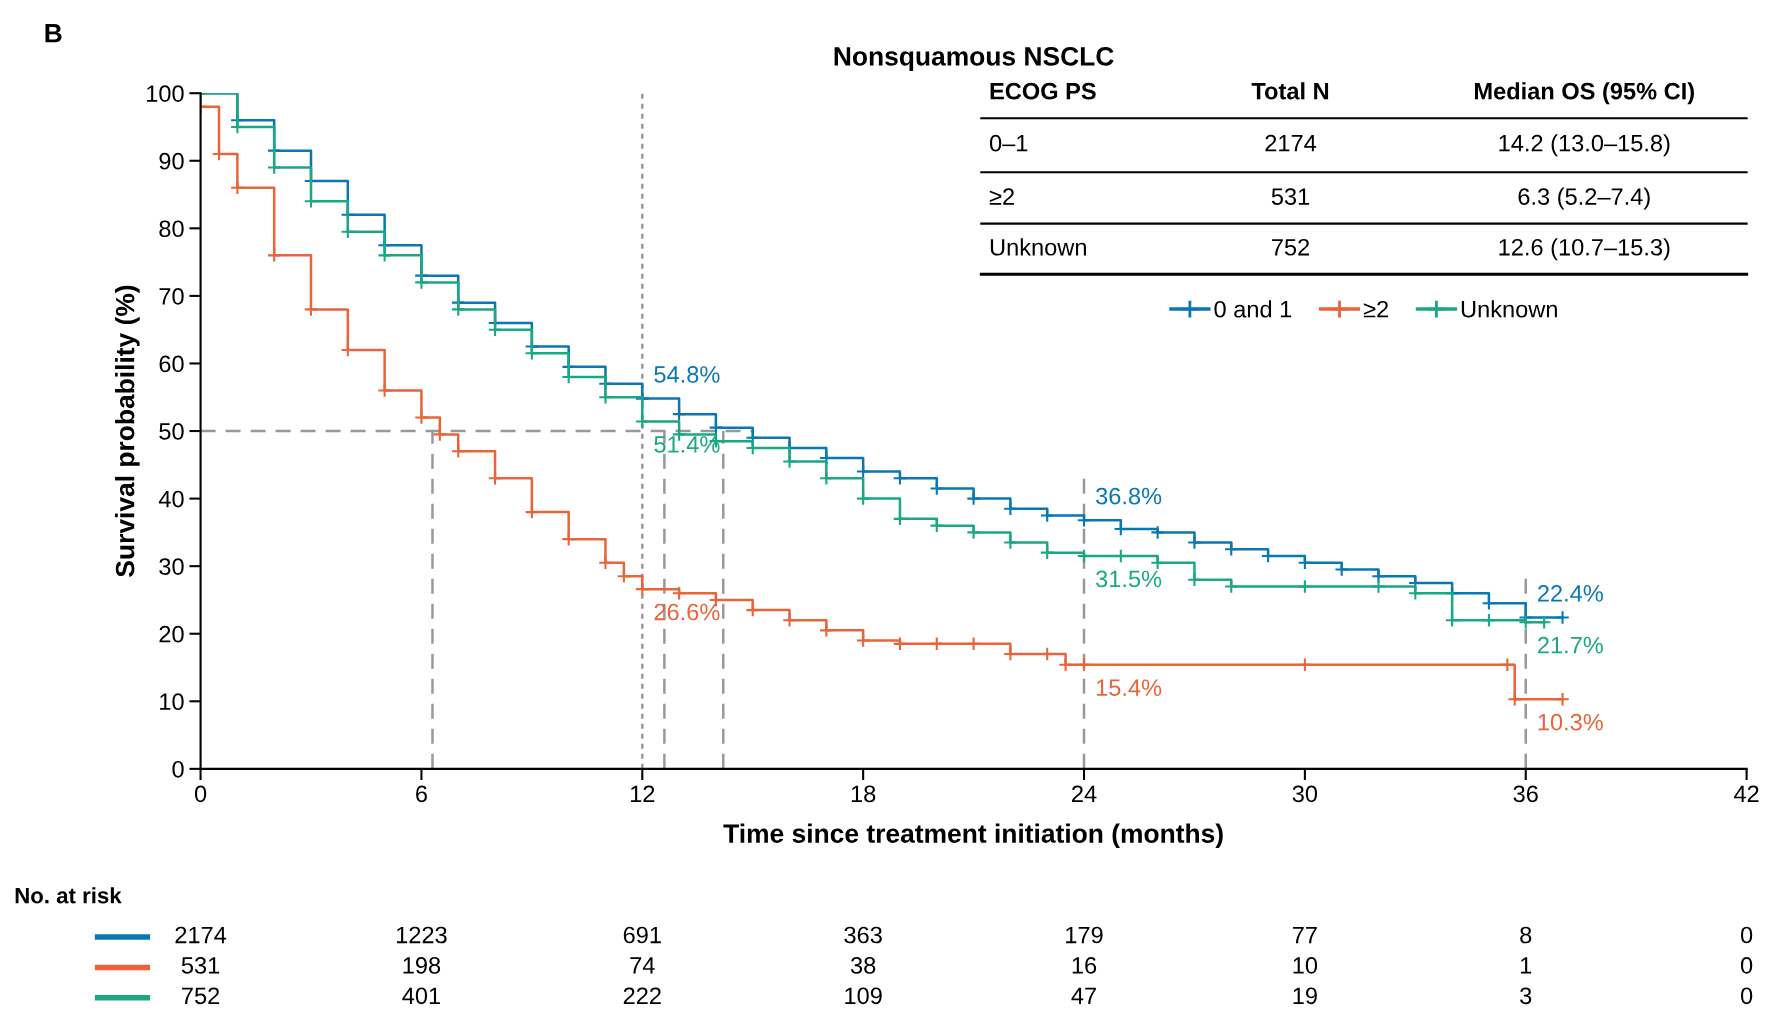  I want to click on legend-label: 0 and 1, so click(1253, 309).